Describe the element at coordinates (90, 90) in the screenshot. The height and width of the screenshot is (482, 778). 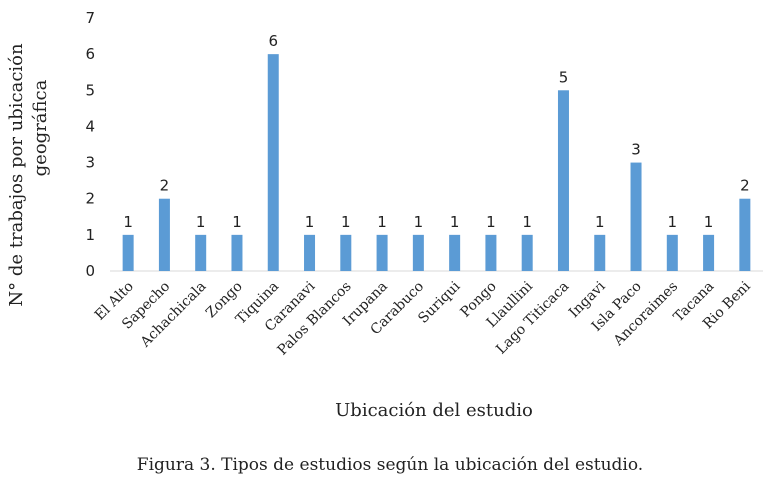
I see `y-tick-label: 5` at that location.